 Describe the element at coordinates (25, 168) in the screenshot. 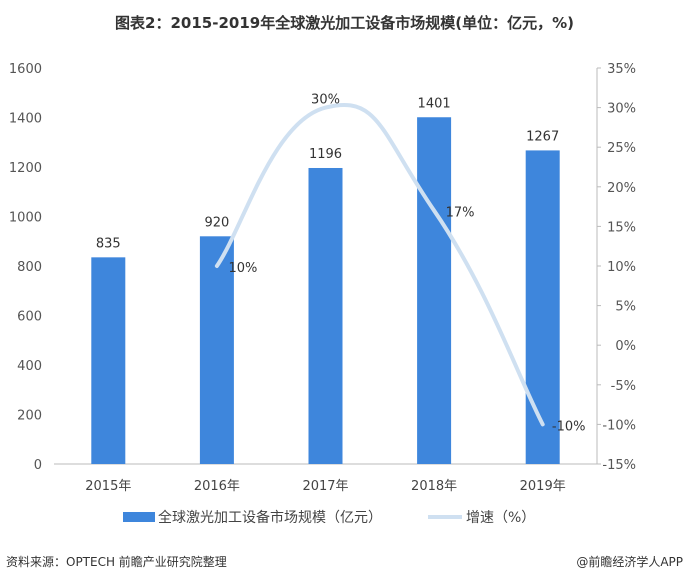

I see `left-tick-label: 1200` at that location.